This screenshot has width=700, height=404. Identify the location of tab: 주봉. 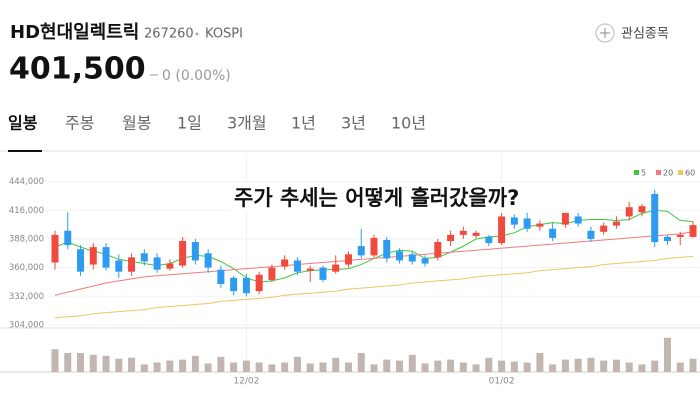
(79, 123).